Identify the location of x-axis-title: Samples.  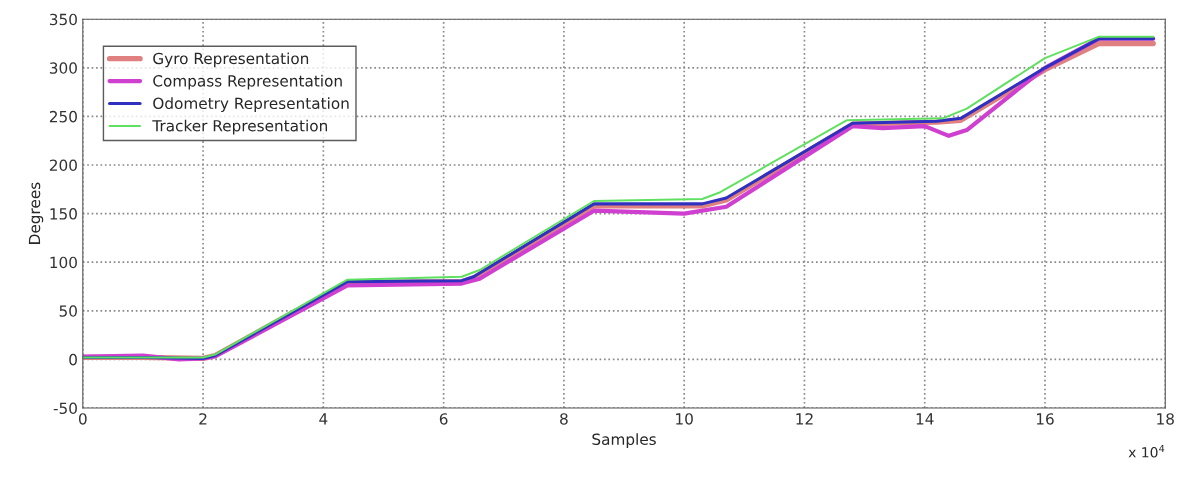
(624, 440).